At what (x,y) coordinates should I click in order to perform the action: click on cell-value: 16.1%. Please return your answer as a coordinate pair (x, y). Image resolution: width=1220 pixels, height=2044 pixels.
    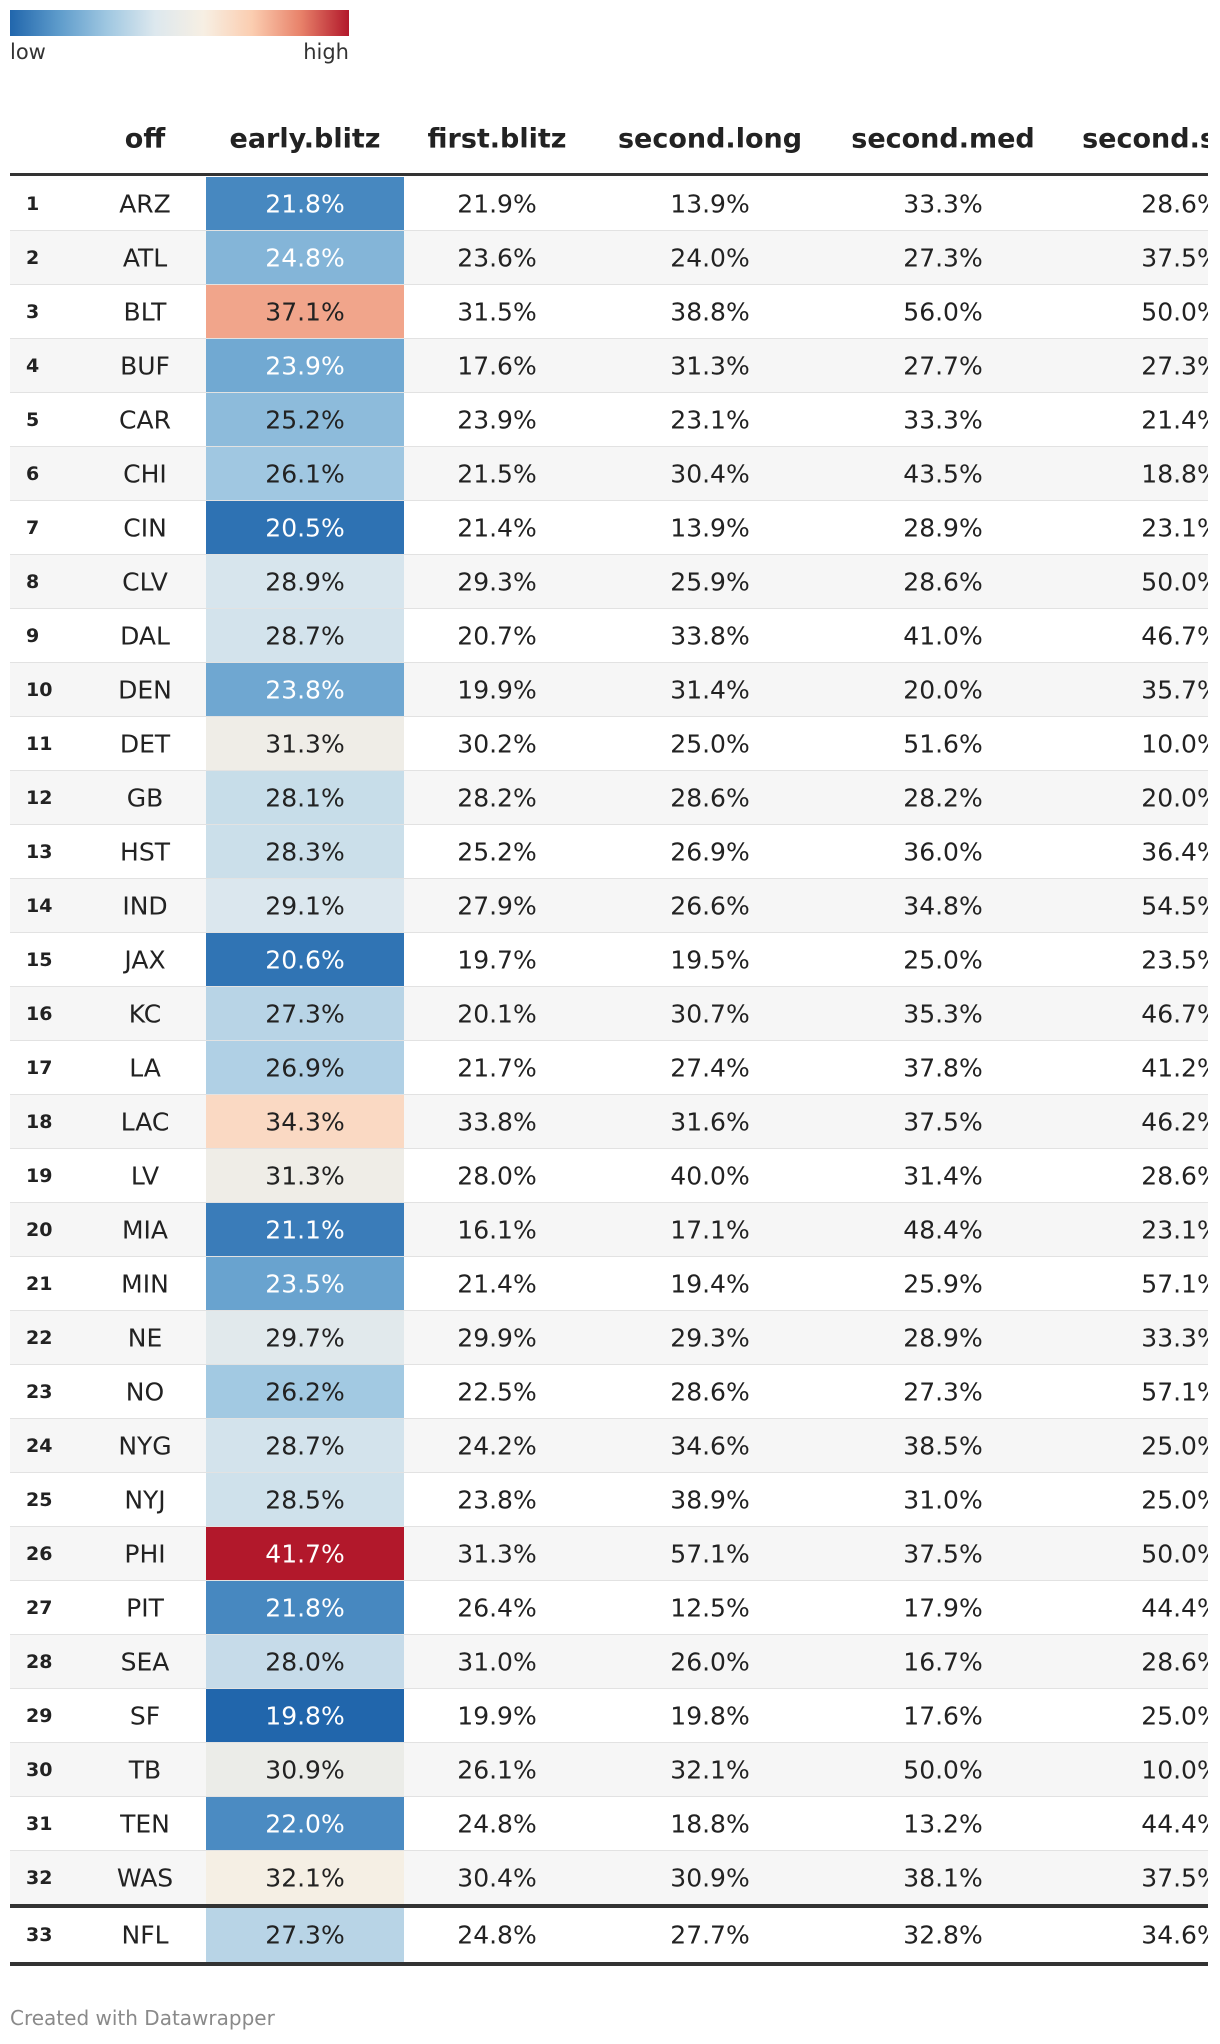
    Looking at the image, I should click on (497, 1230).